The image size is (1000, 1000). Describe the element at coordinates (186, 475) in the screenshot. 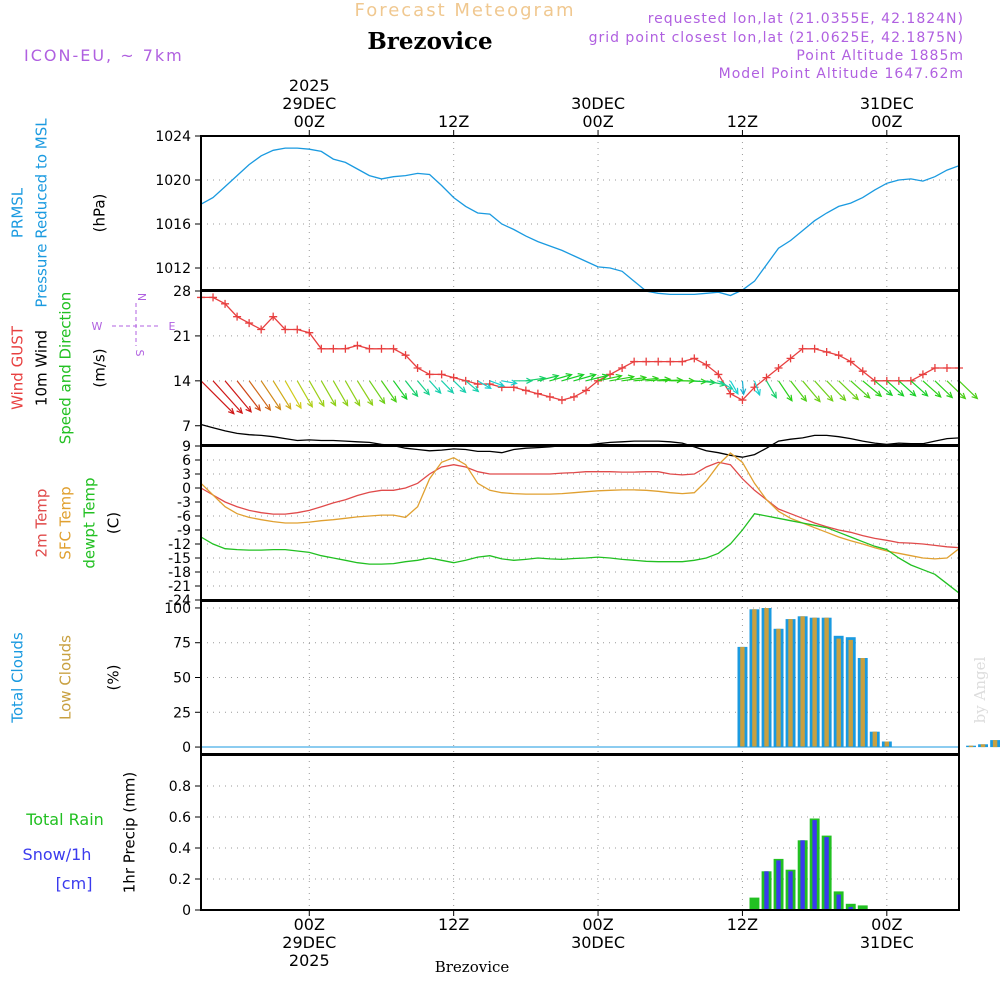

I see `y-tick-label: 3` at that location.